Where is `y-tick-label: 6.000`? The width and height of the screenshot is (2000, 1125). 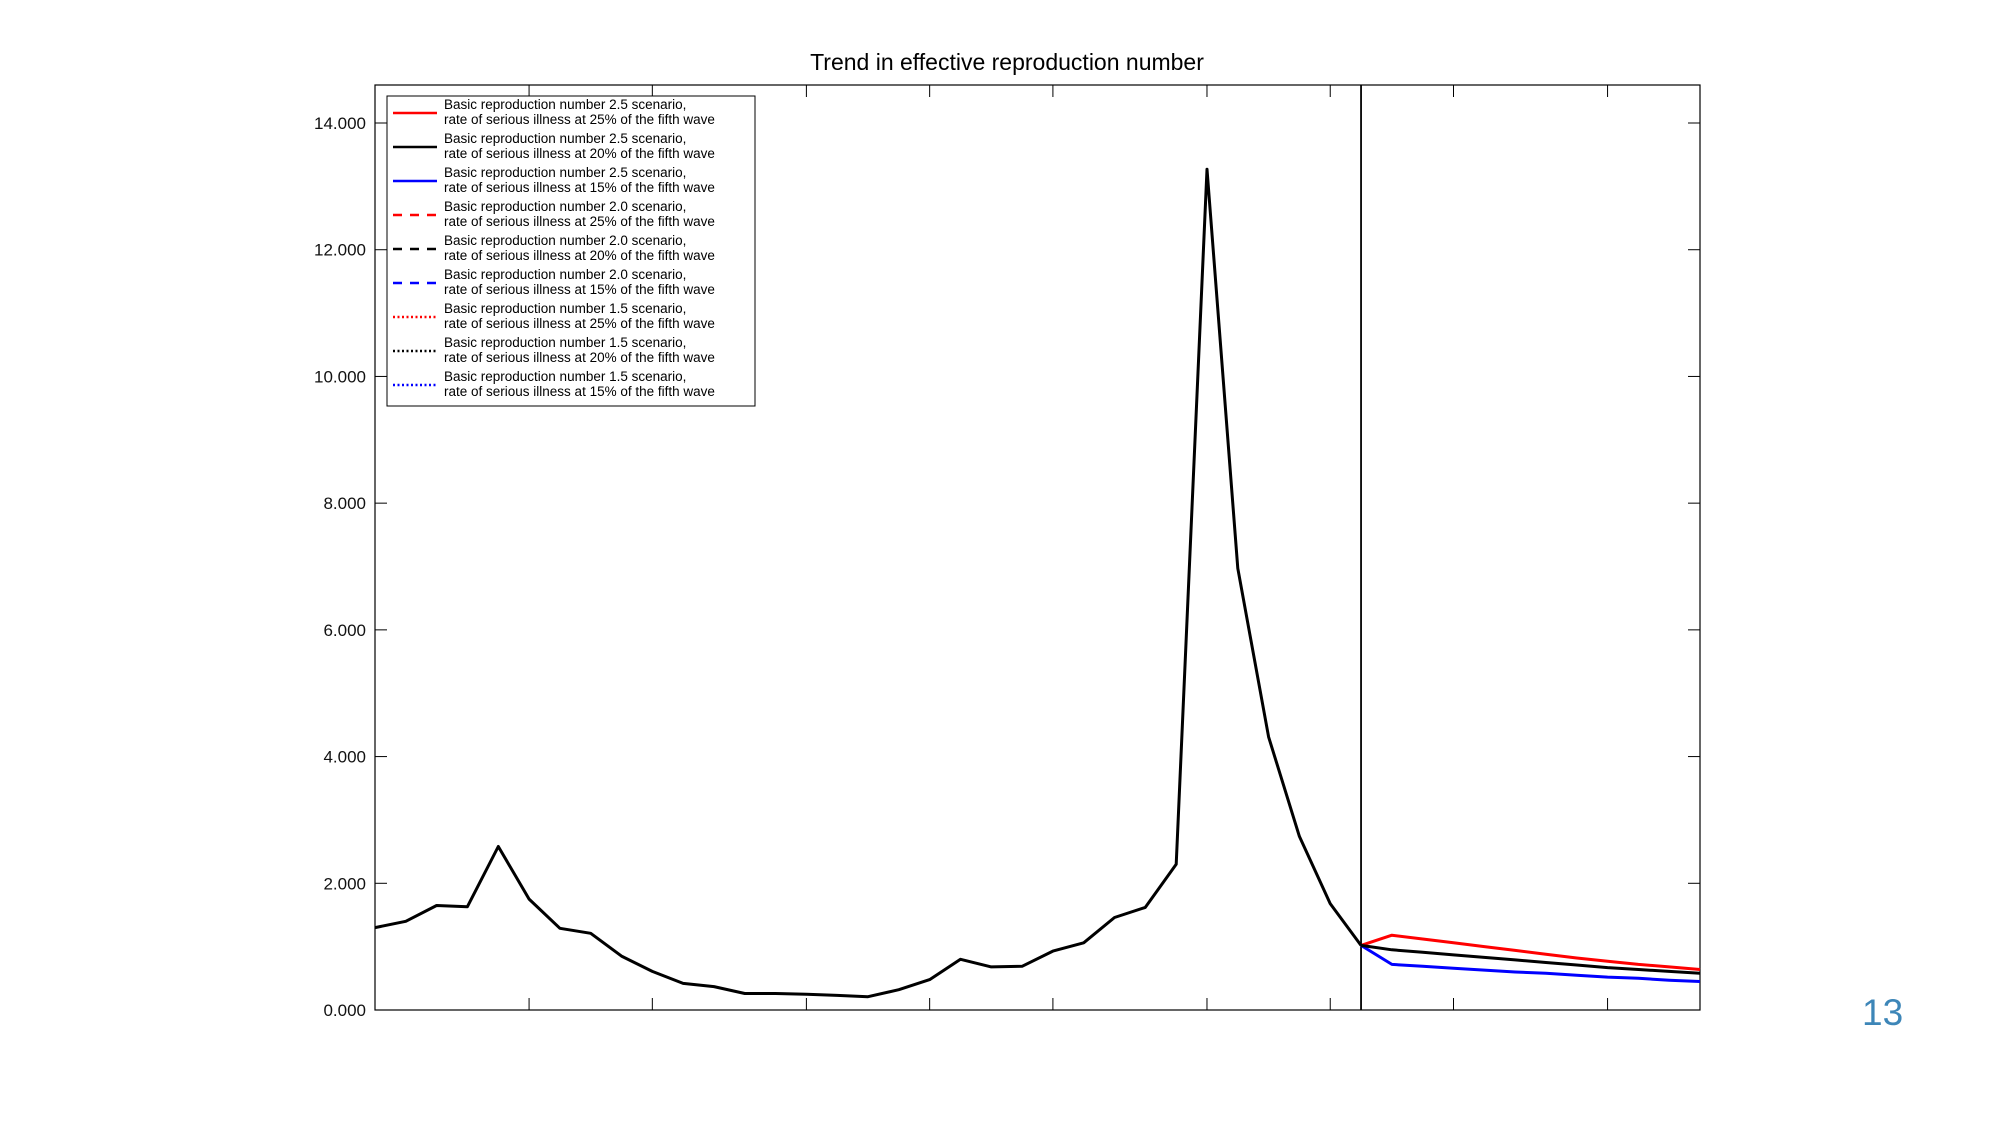
y-tick-label: 6.000 is located at coordinates (344, 630).